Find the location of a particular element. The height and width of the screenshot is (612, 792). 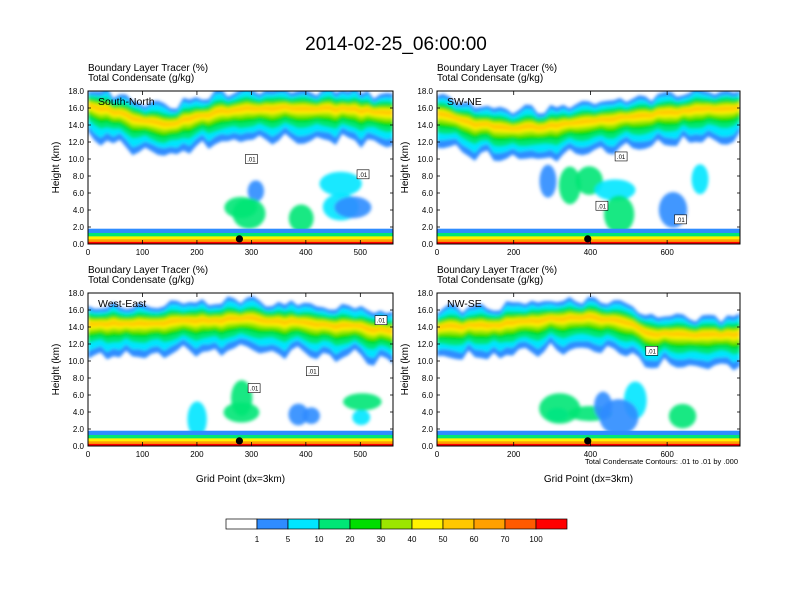

panel-label: South-North is located at coordinates (126, 102).